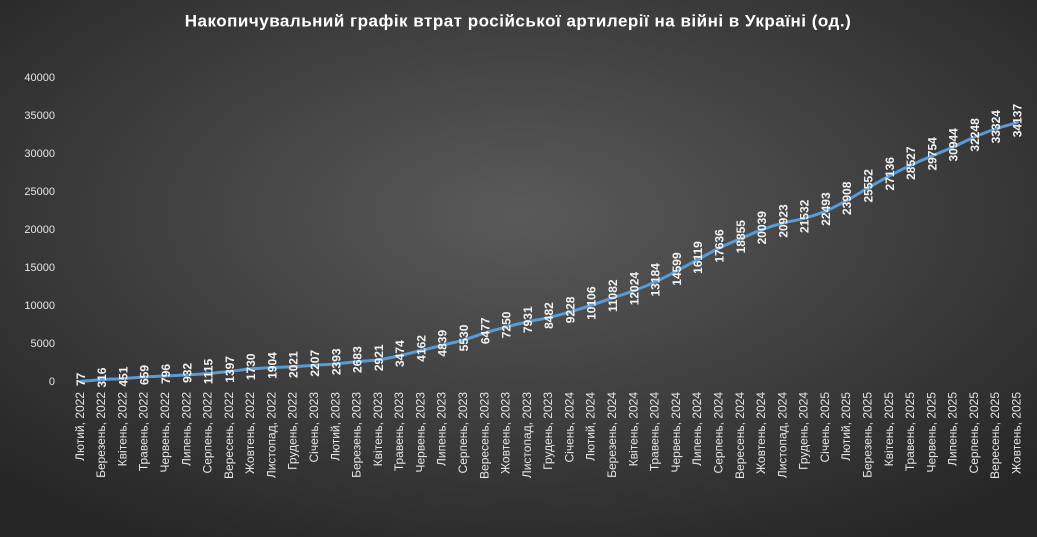  What do you see at coordinates (548, 431) in the screenshot?
I see `x-tick-label: Грудень, 2023` at bounding box center [548, 431].